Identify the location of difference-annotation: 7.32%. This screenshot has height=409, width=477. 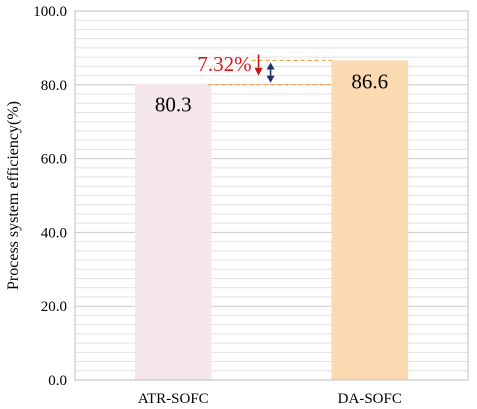
(264, 69).